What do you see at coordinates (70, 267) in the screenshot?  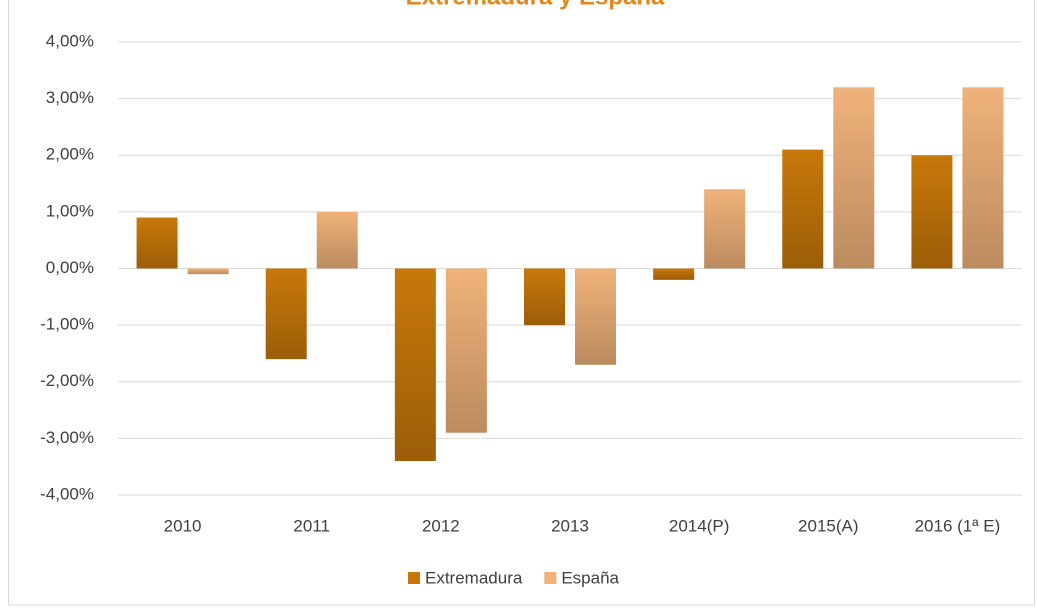 I see `y-tick-label: 0,00%` at bounding box center [70, 267].